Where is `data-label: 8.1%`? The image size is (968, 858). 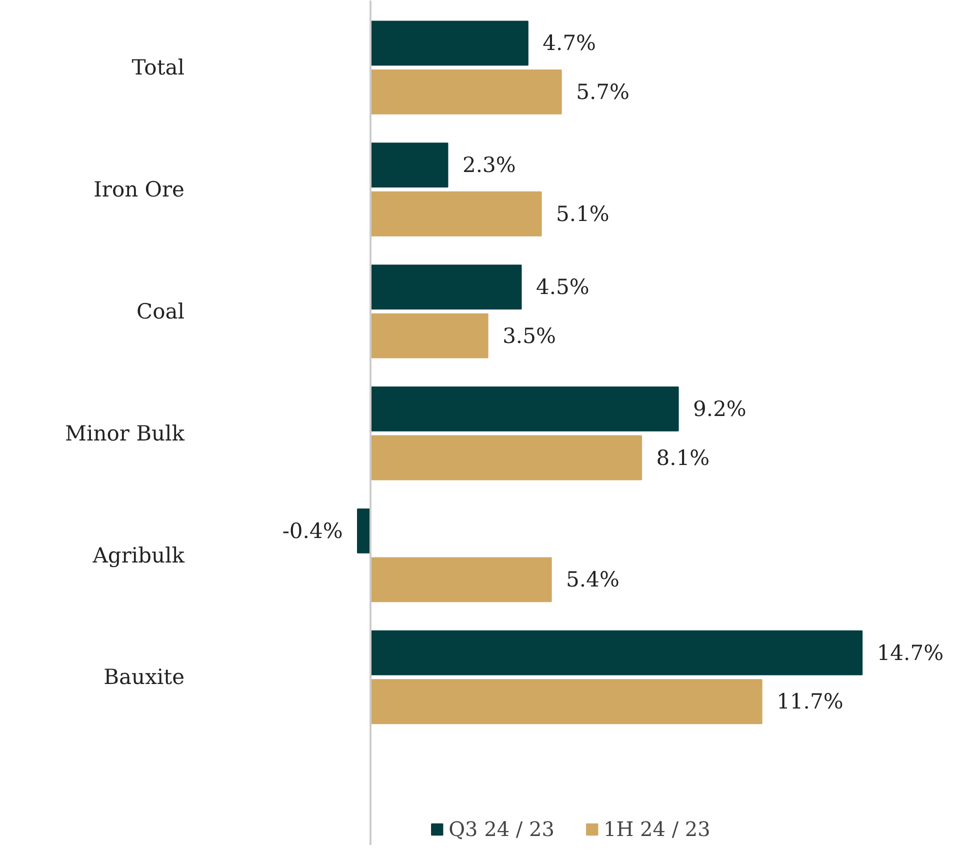 data-label: 8.1% is located at coordinates (683, 458).